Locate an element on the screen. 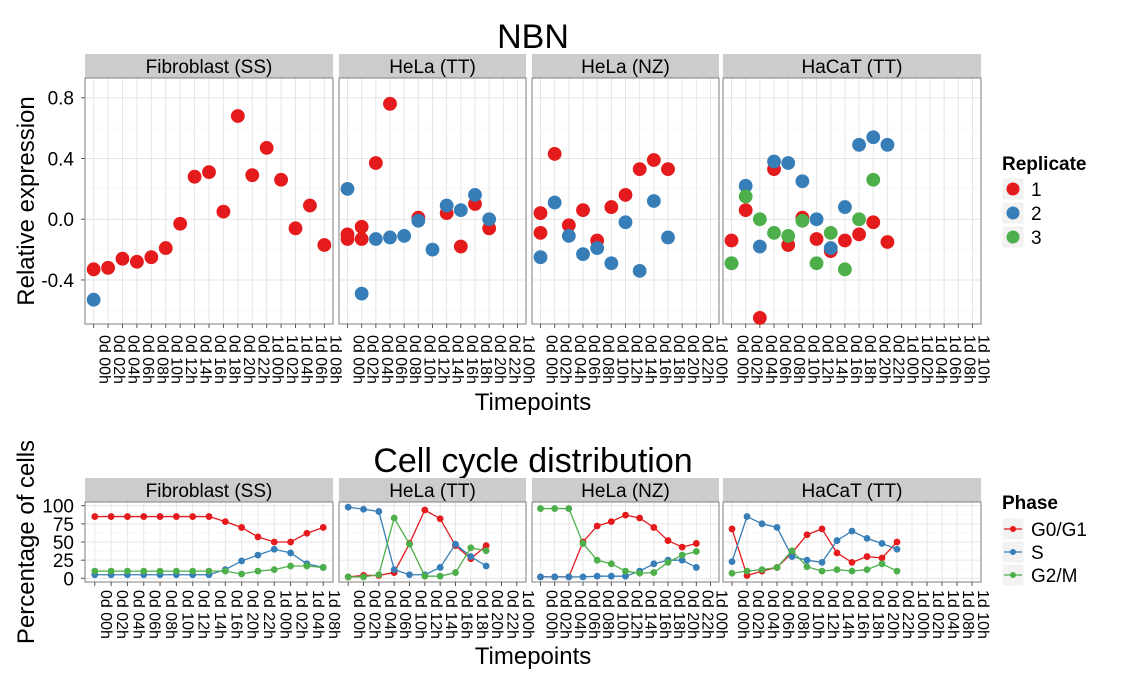 This screenshot has width=1130, height=678. facet-strip-label: Fibroblast (SS) is located at coordinates (209, 491).